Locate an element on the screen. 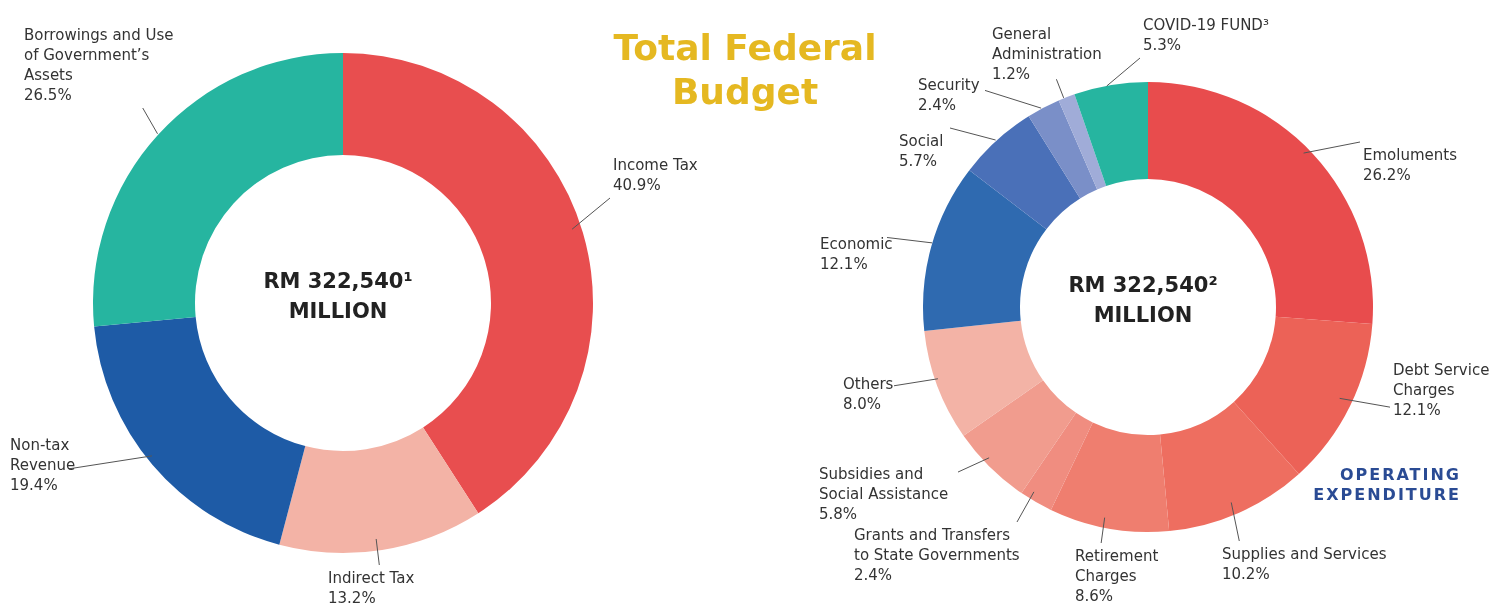 The width and height of the screenshot is (1493, 606). data-label: 10.2% is located at coordinates (1246, 574).